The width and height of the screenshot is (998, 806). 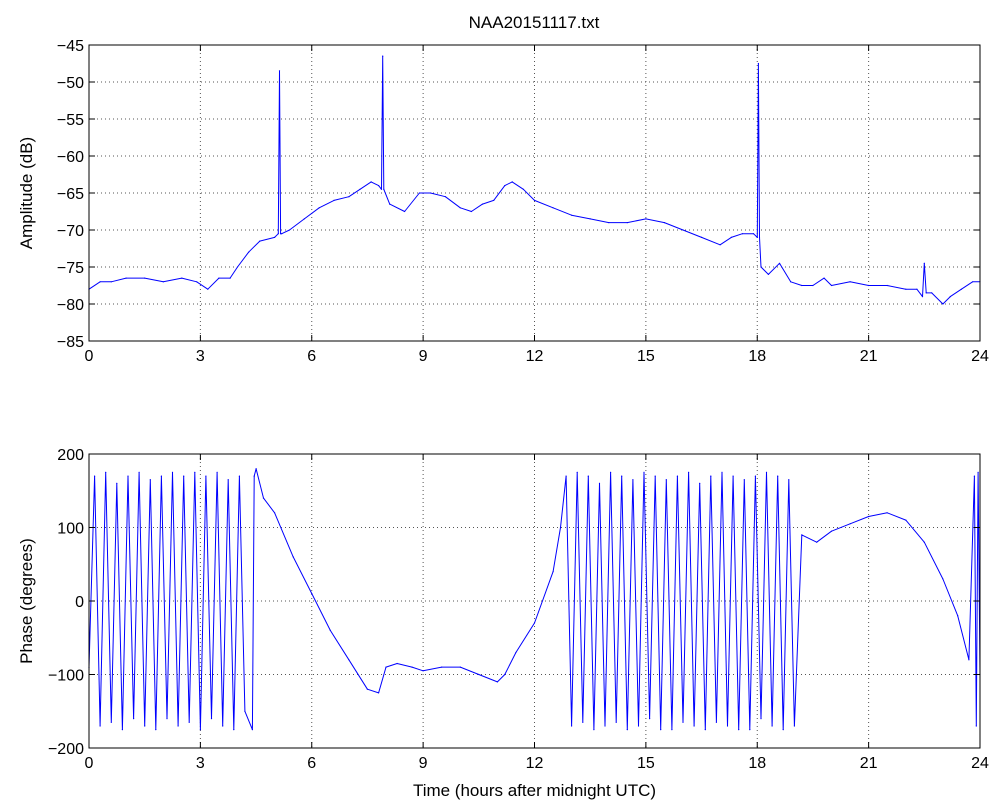 I want to click on y-tick-label: −75, so click(x=70, y=268).